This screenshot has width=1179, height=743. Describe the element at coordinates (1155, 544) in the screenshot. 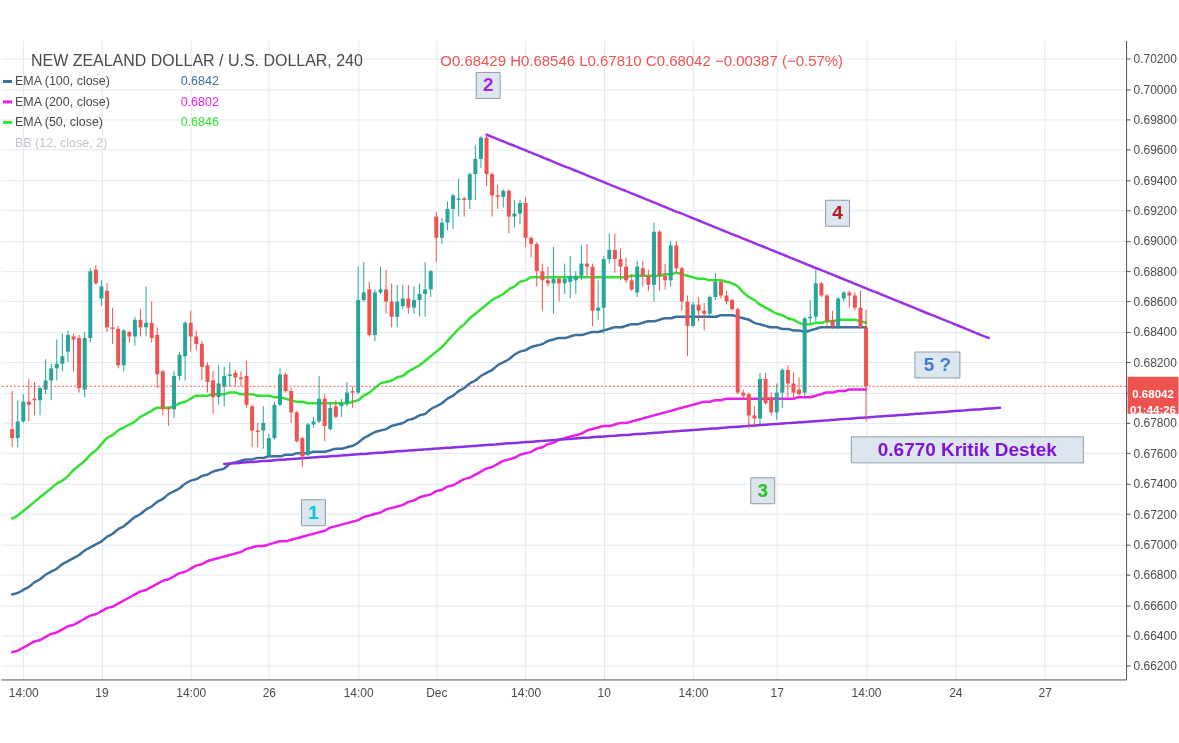

I see `y-tick-label: 0.67000` at that location.